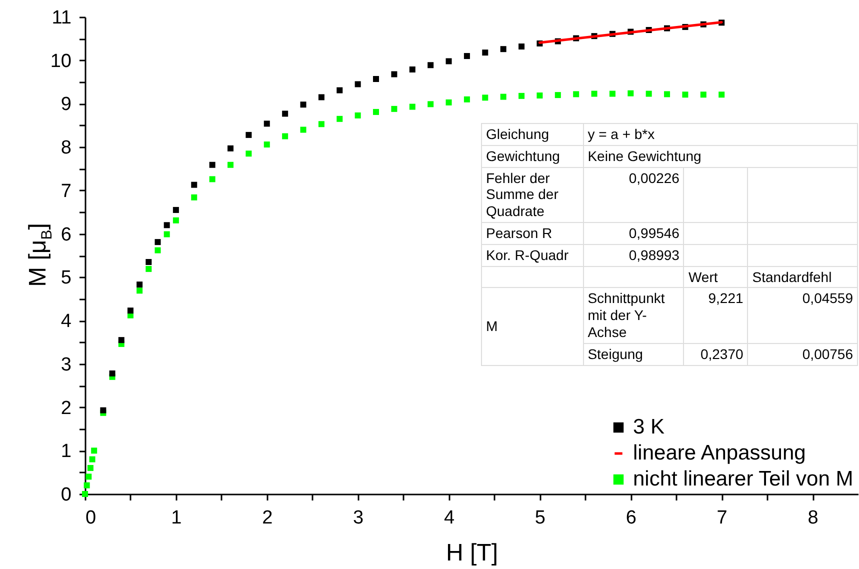 The width and height of the screenshot is (859, 569). I want to click on annotation: Gleichung, so click(533, 135).